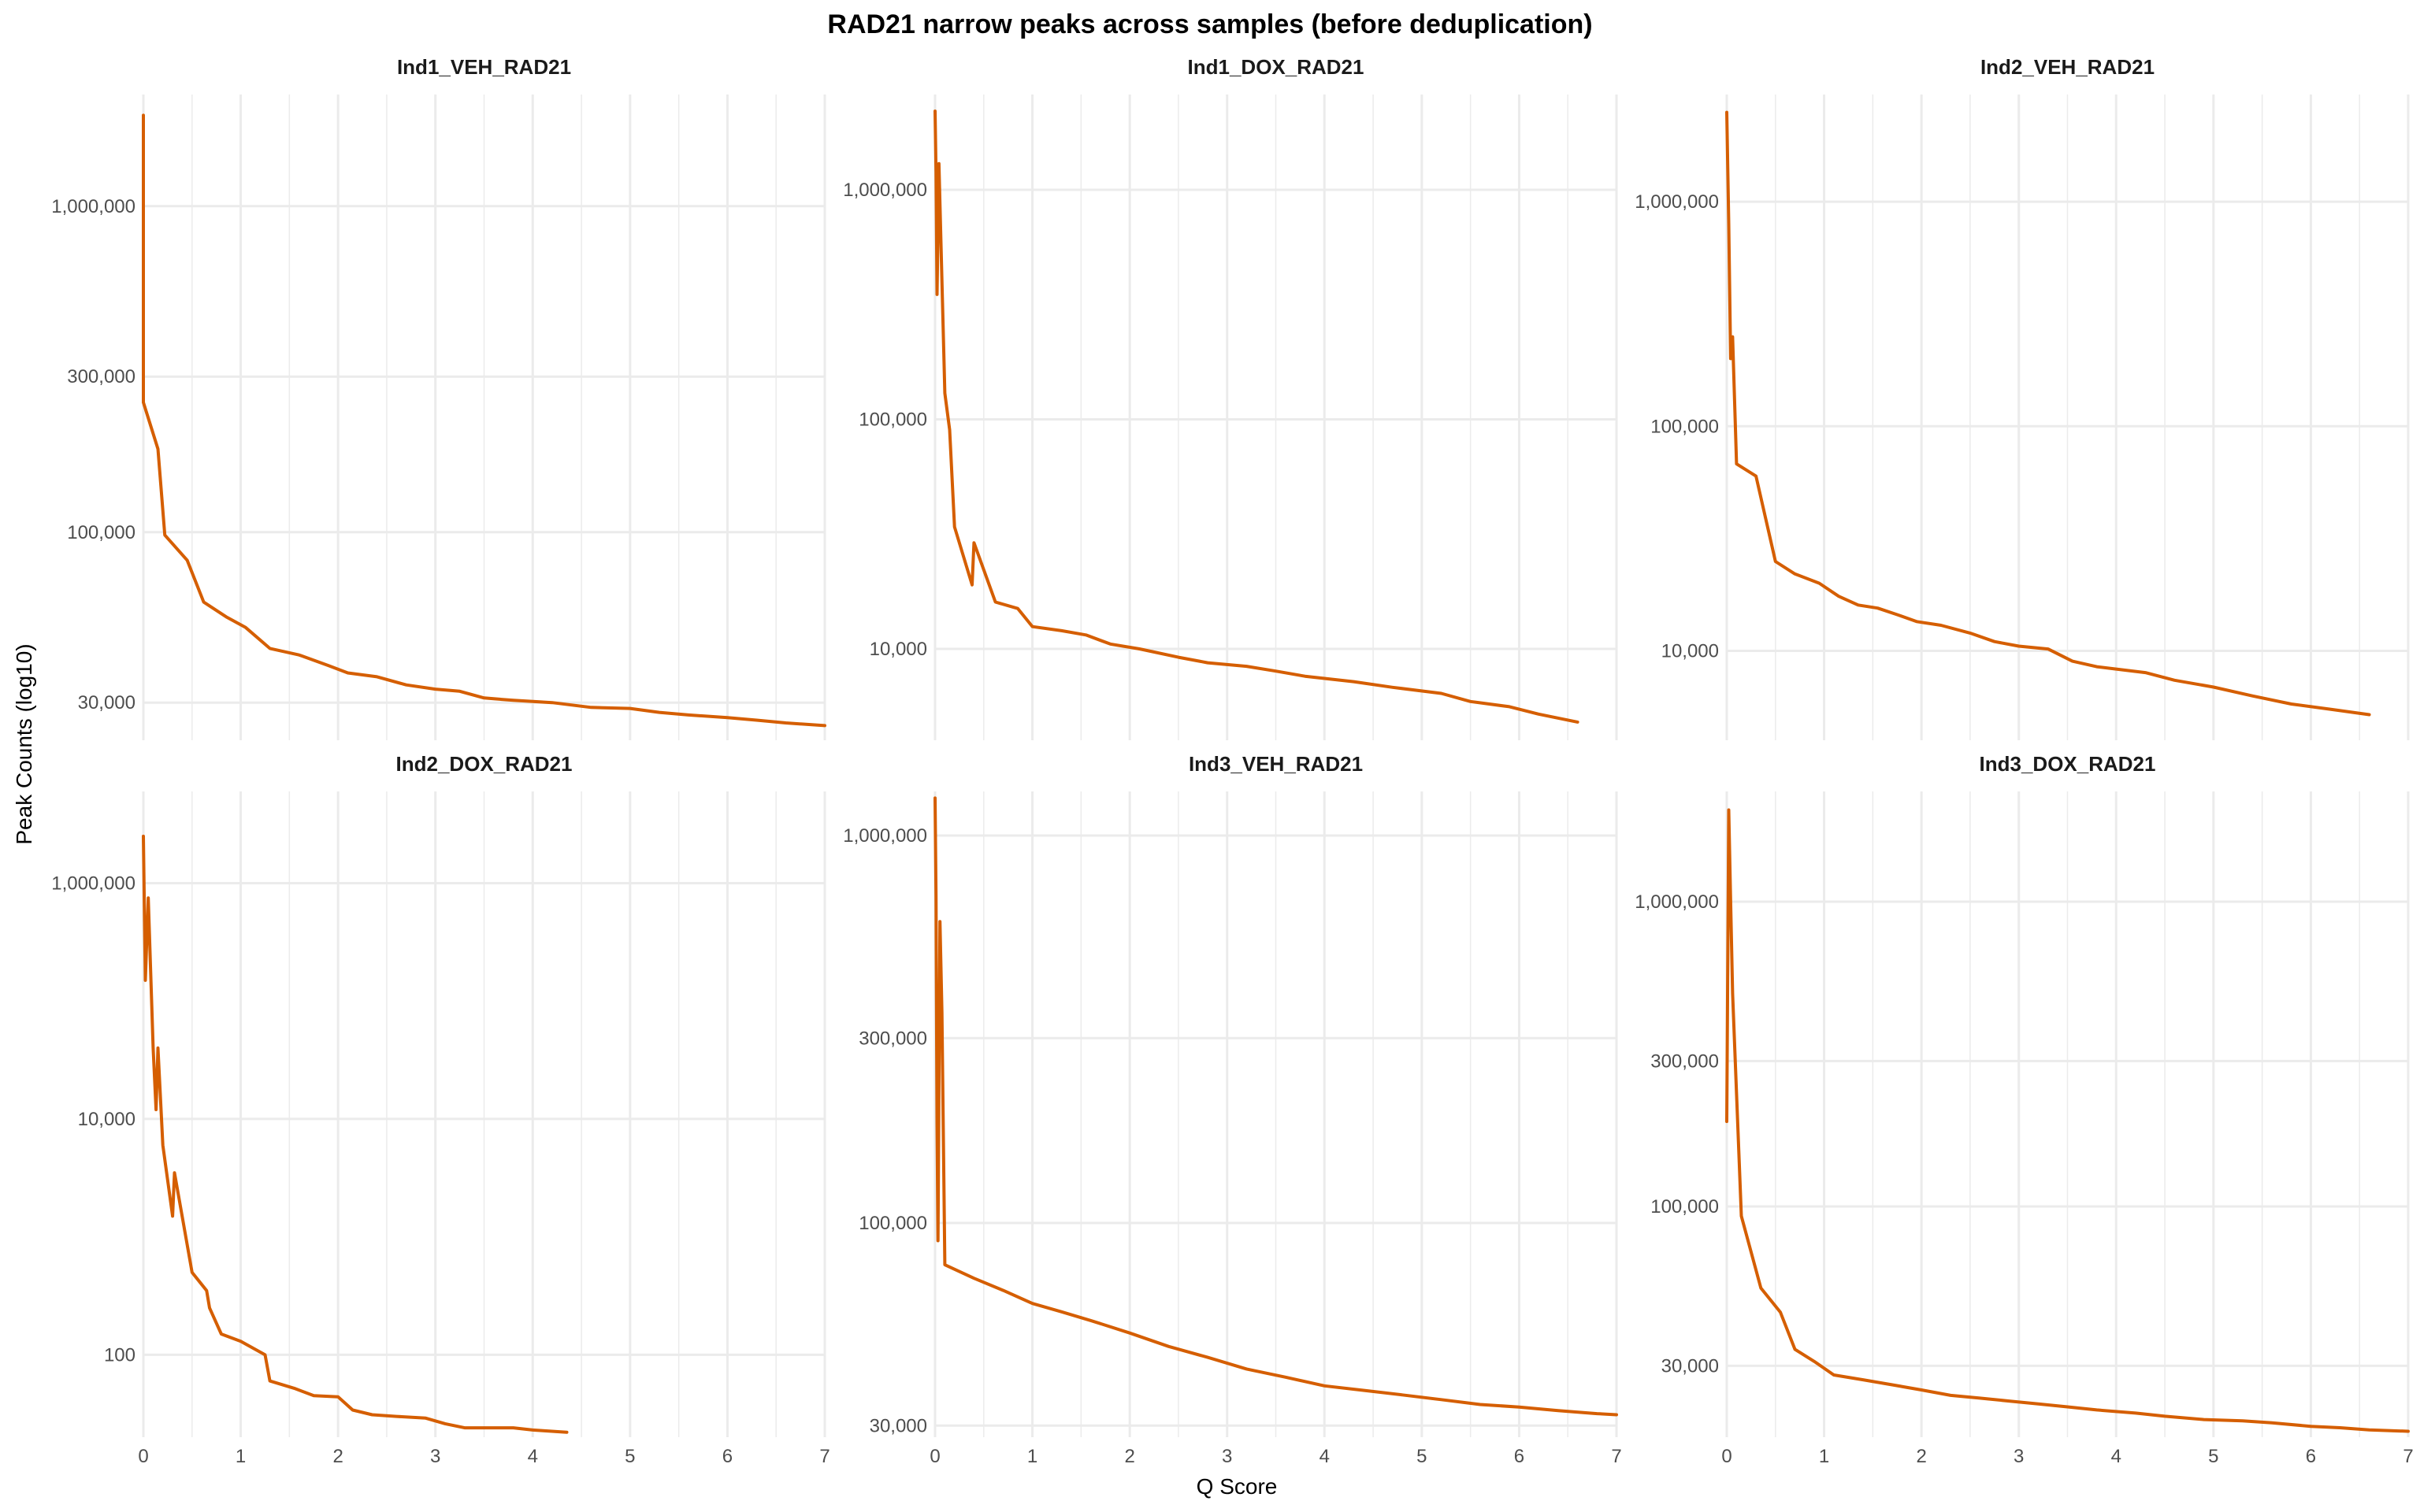 The width and height of the screenshot is (2420, 1512). I want to click on y-tick-label: 100, so click(120, 1355).